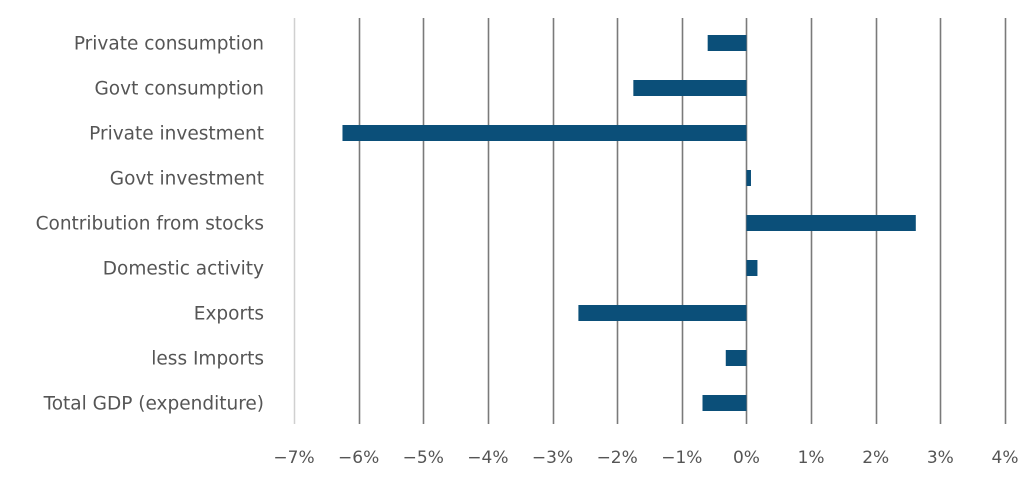  Describe the element at coordinates (831, 223) in the screenshot. I see `bar-contribution-from-stocks` at that location.